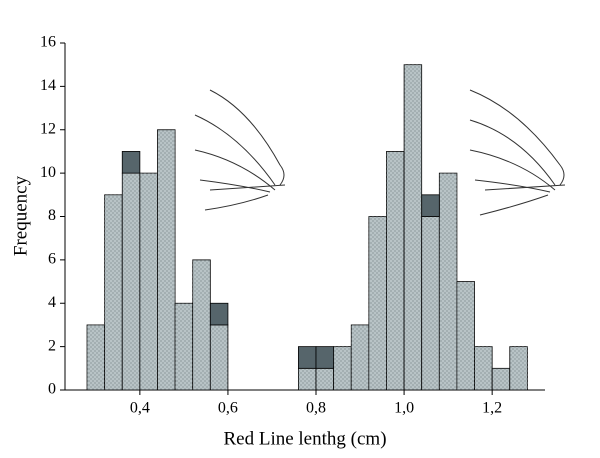 The width and height of the screenshot is (600, 458). I want to click on y-axis-label: Frequency, so click(20, 215).